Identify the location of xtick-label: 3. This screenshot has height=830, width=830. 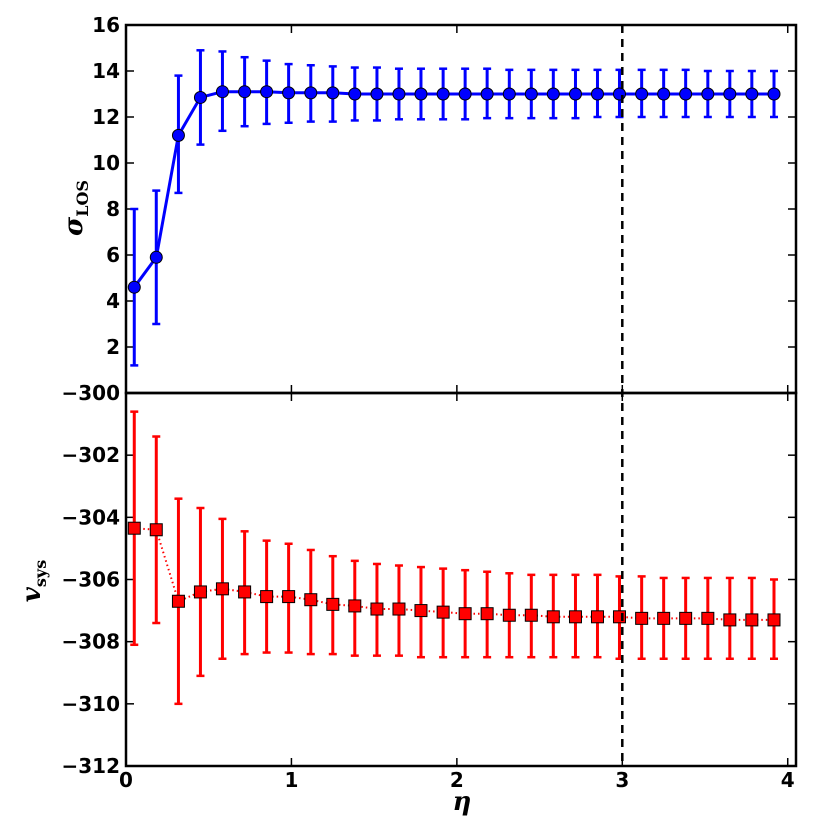
(622, 780).